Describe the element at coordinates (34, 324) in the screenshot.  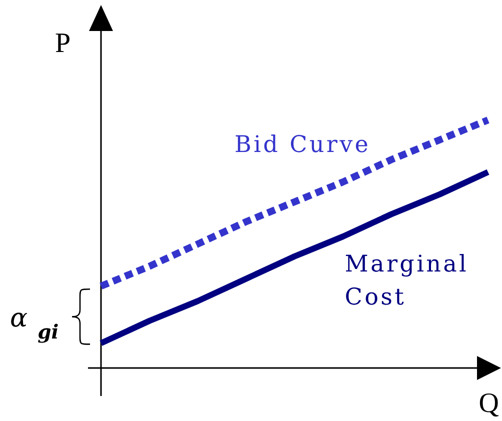
I see `text: α$_{gi}$` at that location.